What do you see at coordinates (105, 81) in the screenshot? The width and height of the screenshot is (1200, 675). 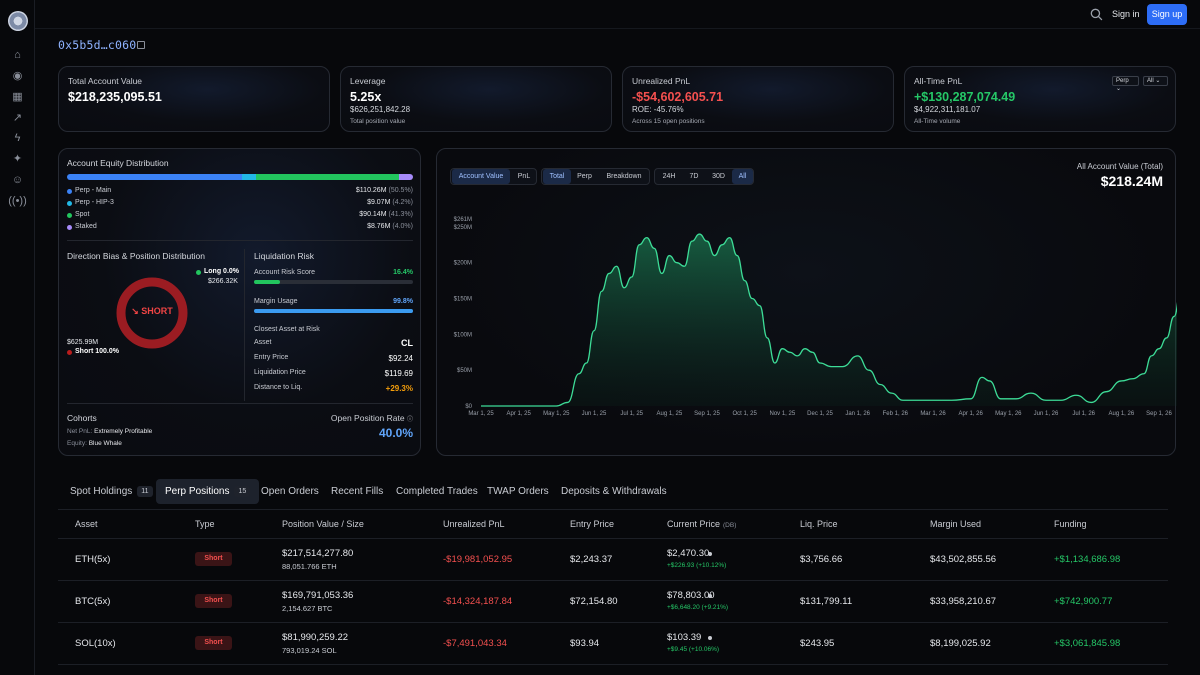 I see `stat-label: Total Account Value` at bounding box center [105, 81].